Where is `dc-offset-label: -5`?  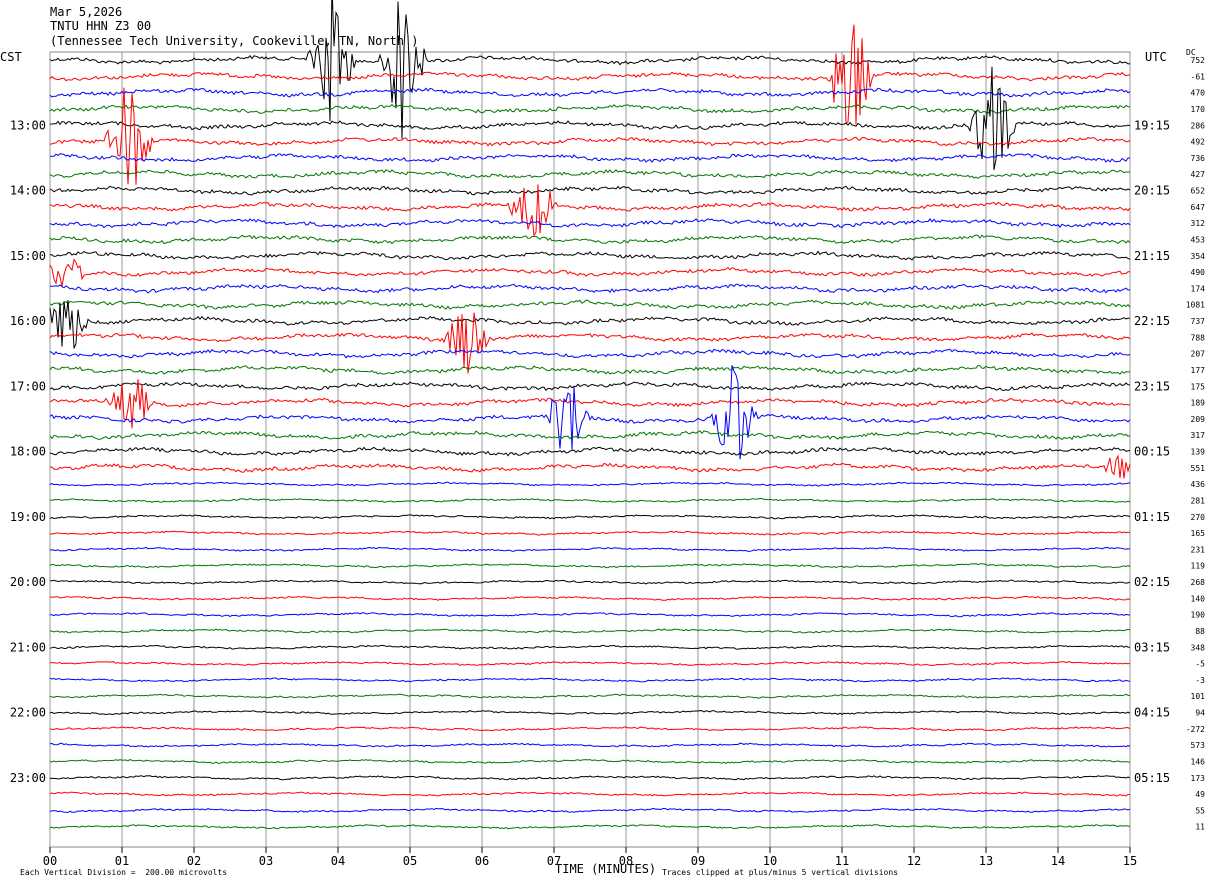 dc-offset-label: -5 is located at coordinates (1200, 664).